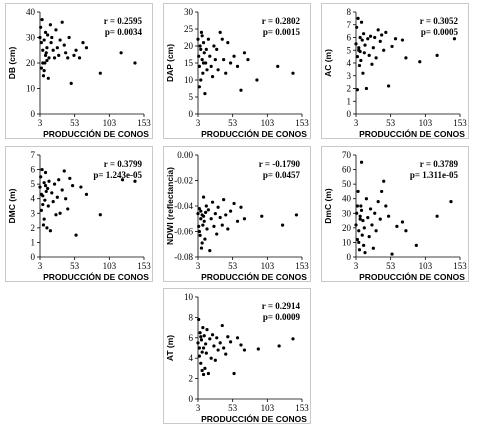 This screenshot has height=432, width=490. What do you see at coordinates (440, 32) in the screenshot?
I see `stat-p-label: p= 0.0005` at bounding box center [440, 32].